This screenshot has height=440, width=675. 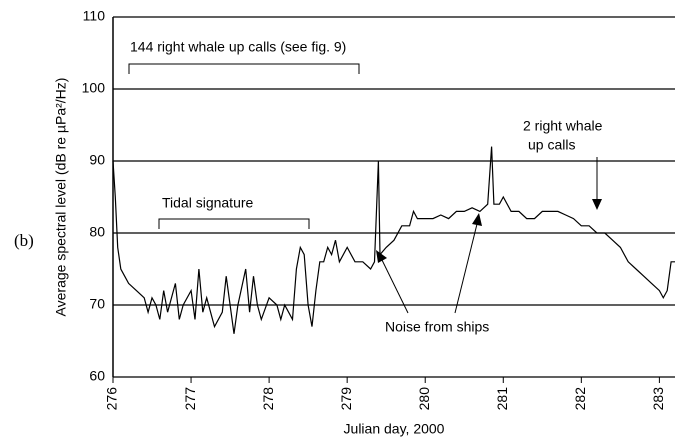 I want to click on annotation: Noise from ships, so click(x=437, y=327).